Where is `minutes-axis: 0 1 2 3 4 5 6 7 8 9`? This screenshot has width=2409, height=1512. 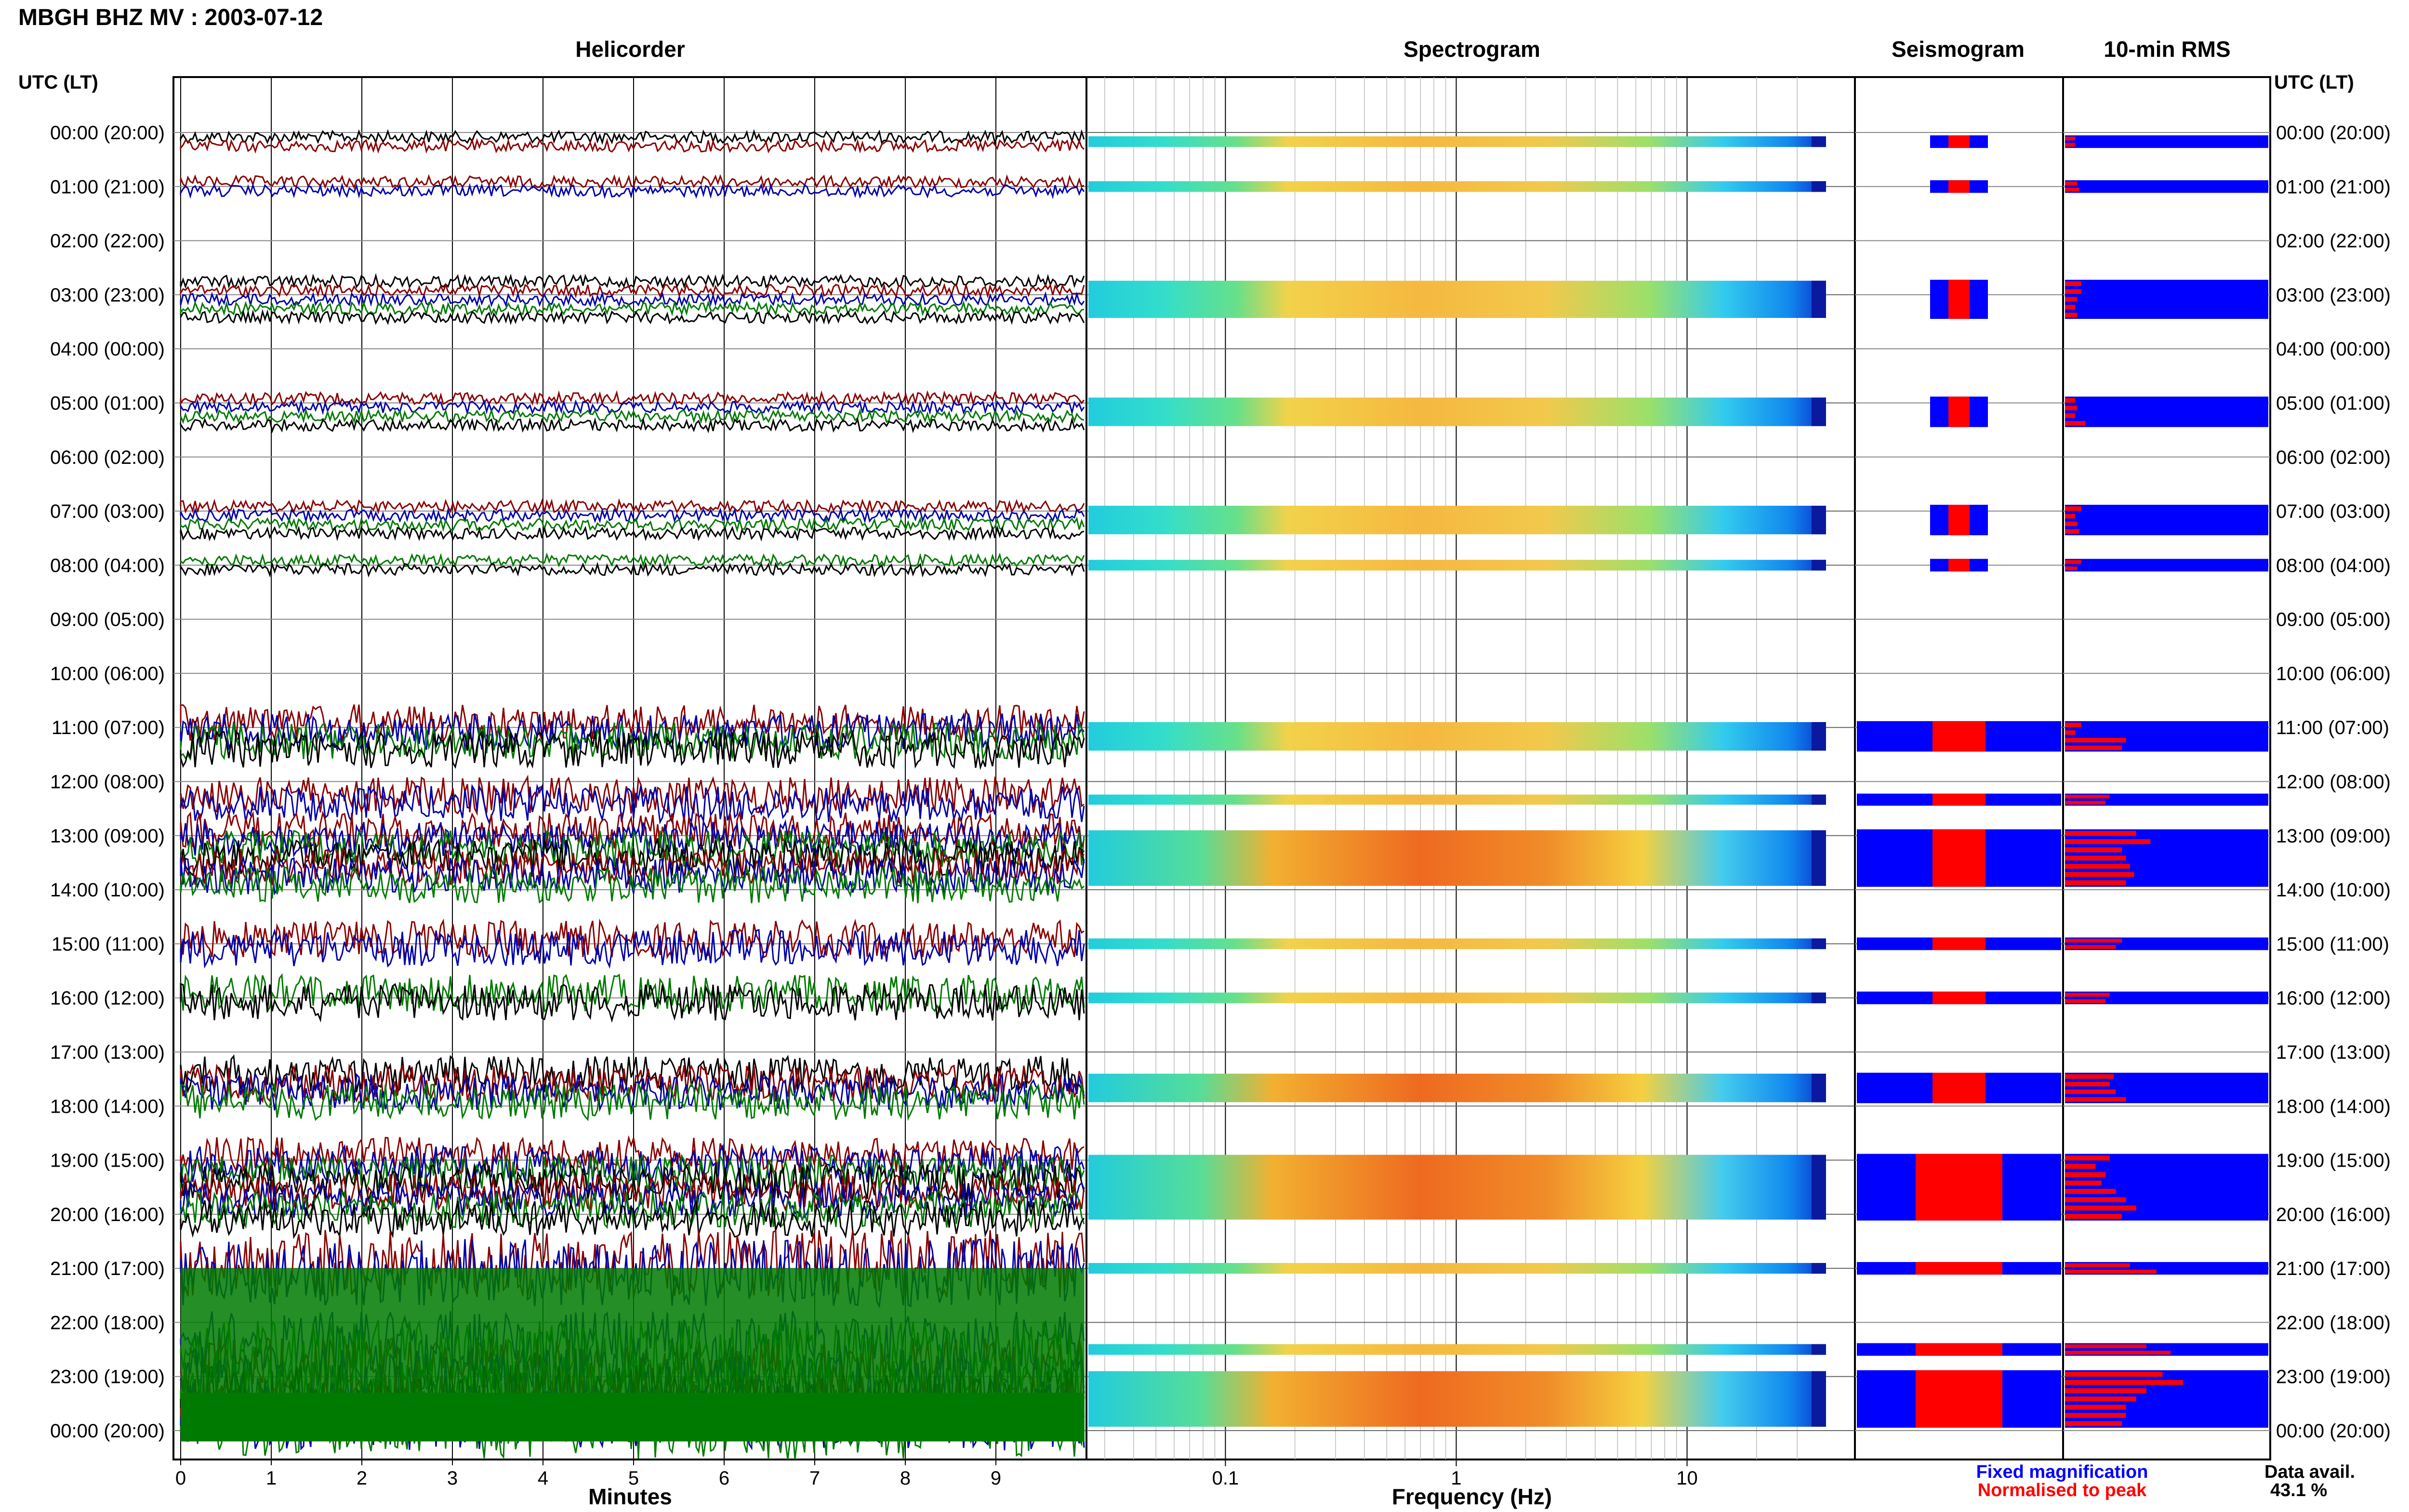
minutes-axis: 0 1 2 3 4 5 6 7 8 9 is located at coordinates (588, 1474).